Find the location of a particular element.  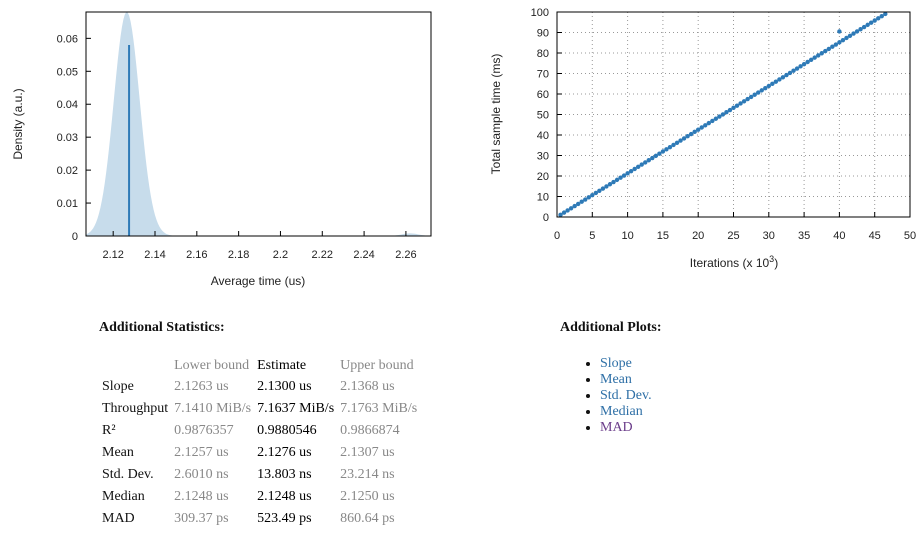

pdf-x-tick-label: 2.12 is located at coordinates (112, 255).